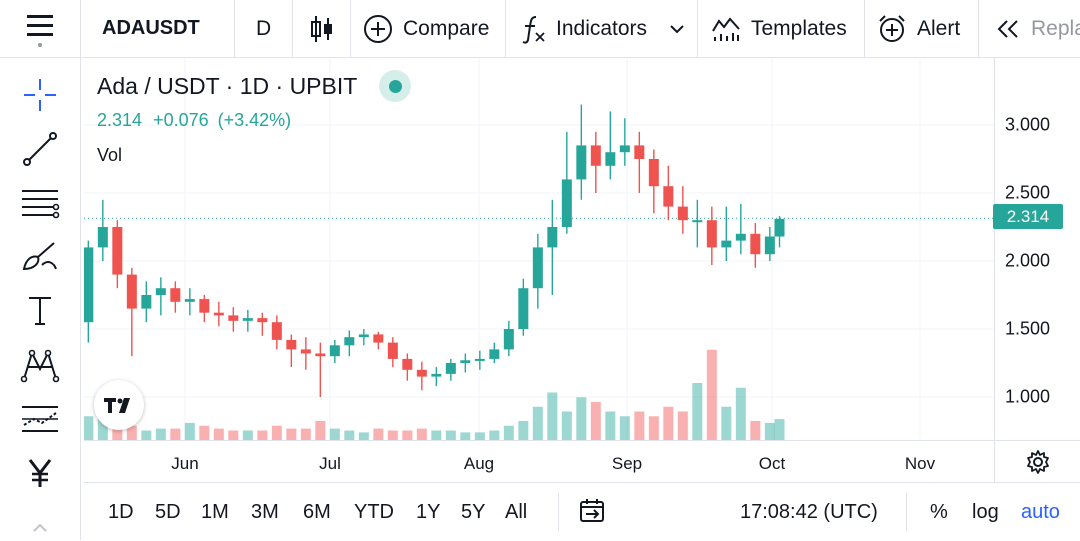 The width and height of the screenshot is (1080, 541). I want to click on time-tick: Aug, so click(479, 463).